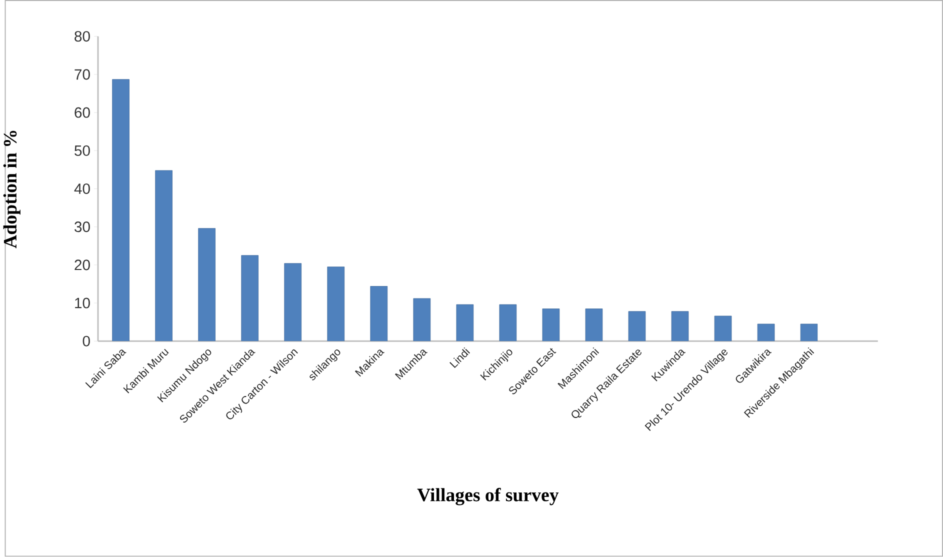 The width and height of the screenshot is (943, 557). Describe the element at coordinates (82, 112) in the screenshot. I see `y-tick-label: 60` at that location.